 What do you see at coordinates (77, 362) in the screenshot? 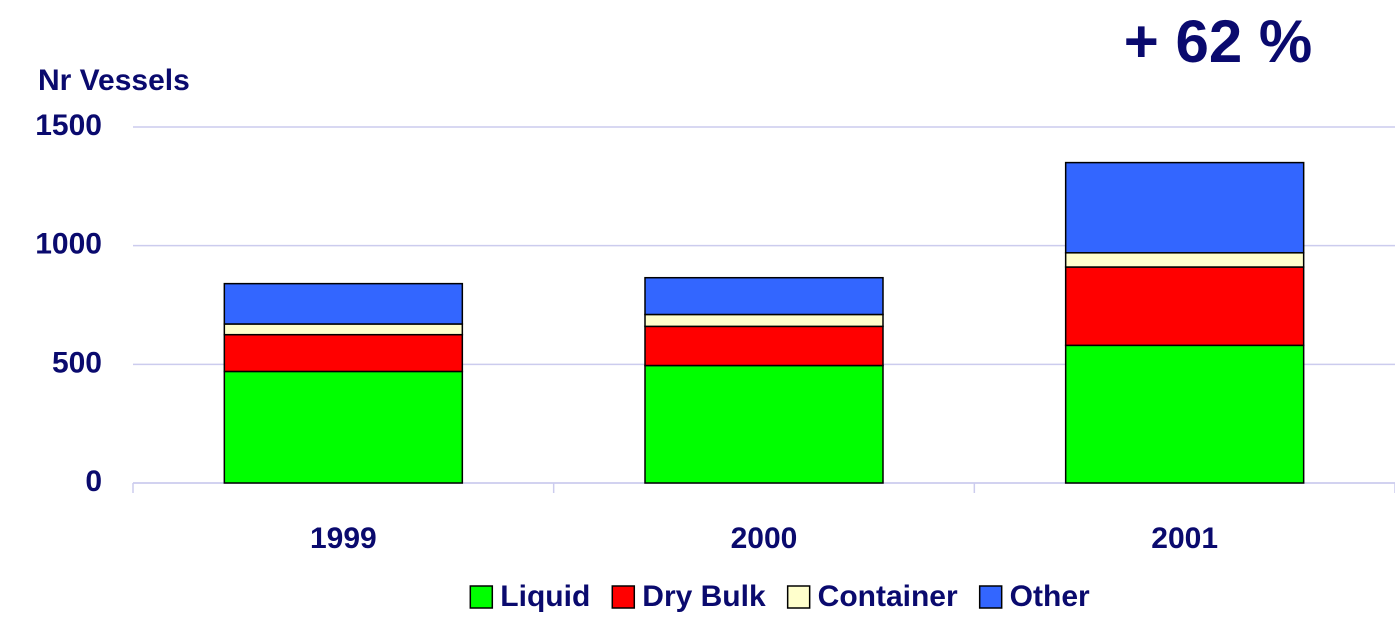
I see `y-tick-label: 500` at bounding box center [77, 362].